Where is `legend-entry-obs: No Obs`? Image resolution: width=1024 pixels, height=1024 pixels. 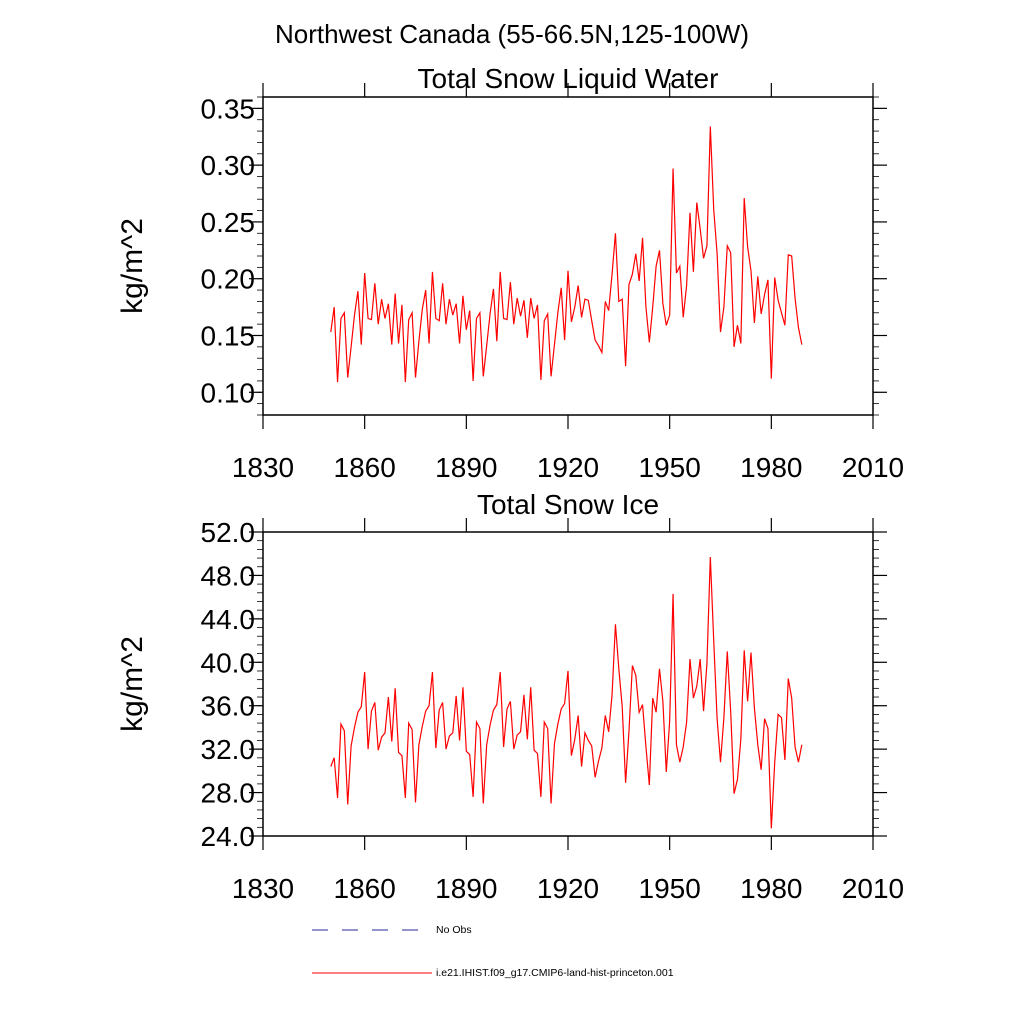 legend-entry-obs: No Obs is located at coordinates (392, 930).